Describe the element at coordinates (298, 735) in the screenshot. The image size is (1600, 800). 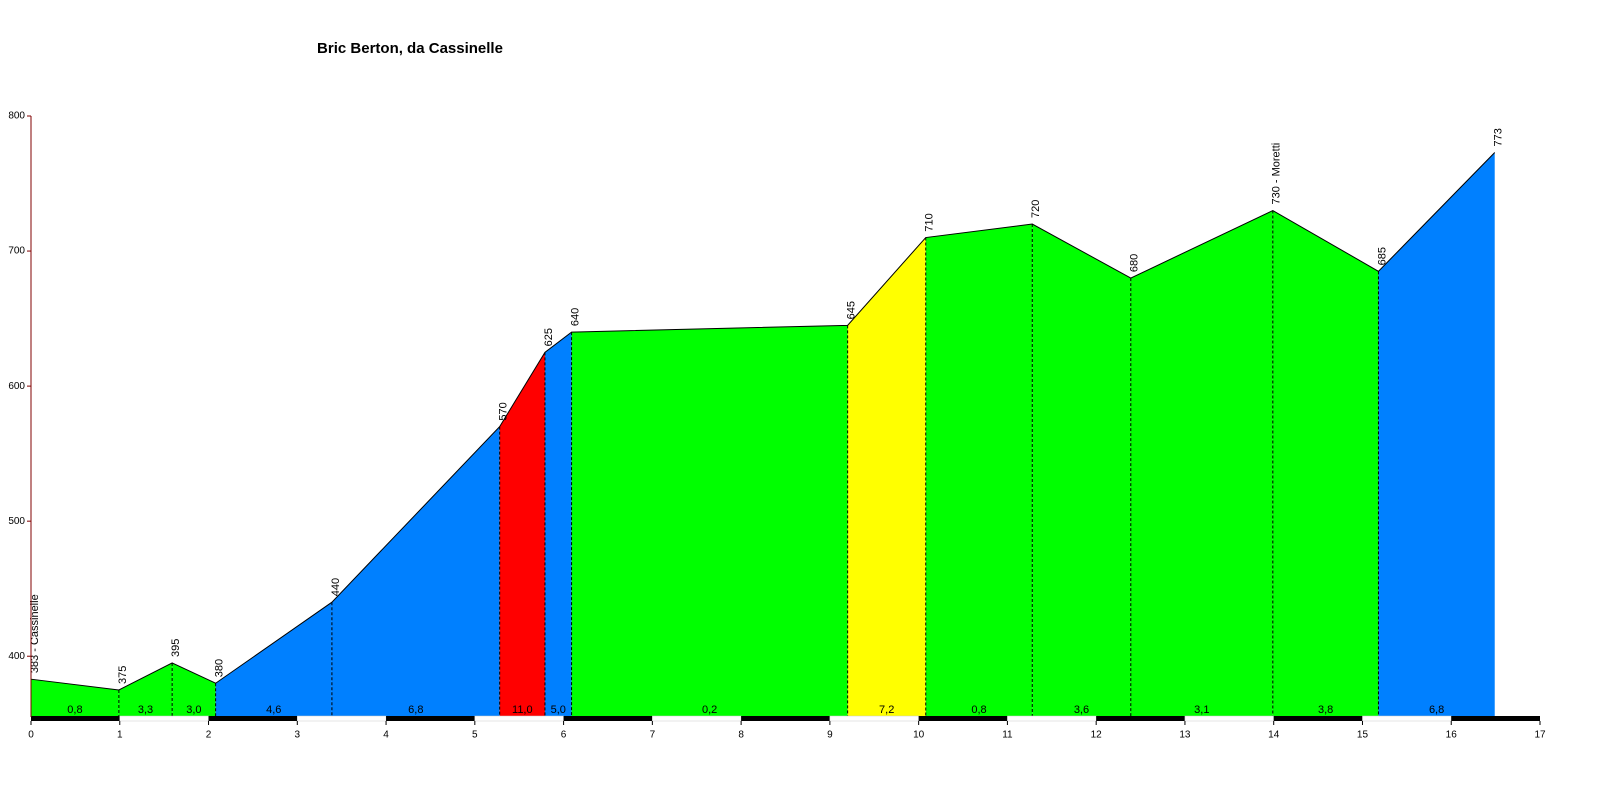
I see `x-tick-label: 3` at that location.